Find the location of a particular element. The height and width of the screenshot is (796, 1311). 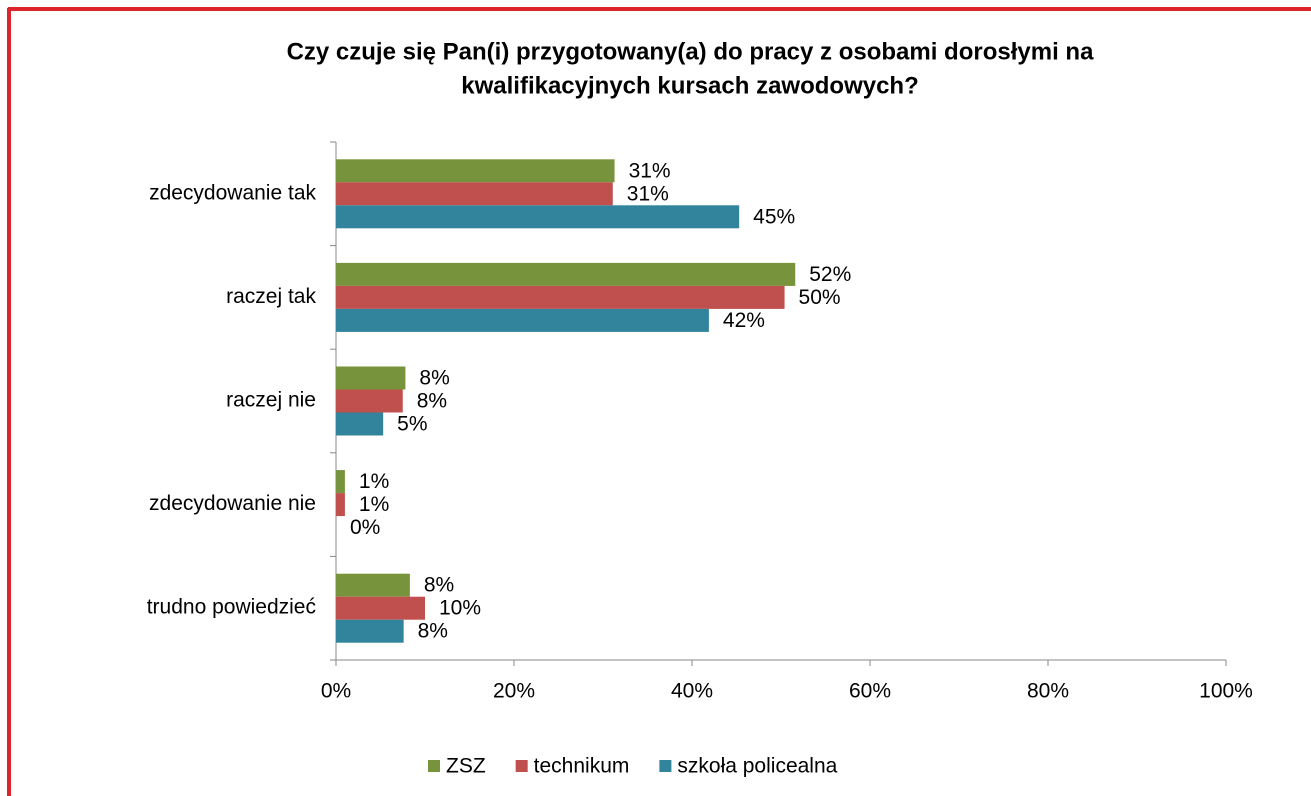

x-tick-label: 20% is located at coordinates (514, 691).